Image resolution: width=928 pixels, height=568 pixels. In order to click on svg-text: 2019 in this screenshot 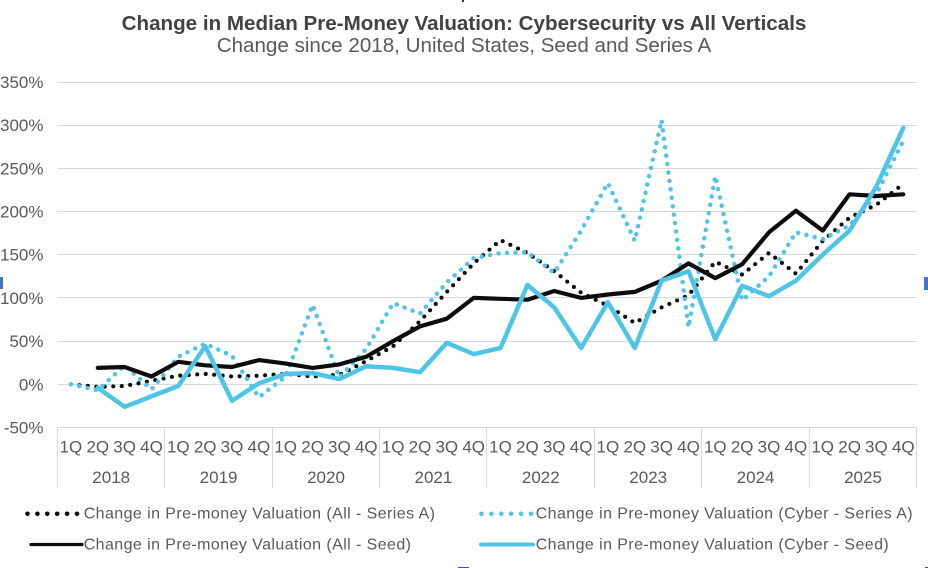, I will do `click(219, 477)`.